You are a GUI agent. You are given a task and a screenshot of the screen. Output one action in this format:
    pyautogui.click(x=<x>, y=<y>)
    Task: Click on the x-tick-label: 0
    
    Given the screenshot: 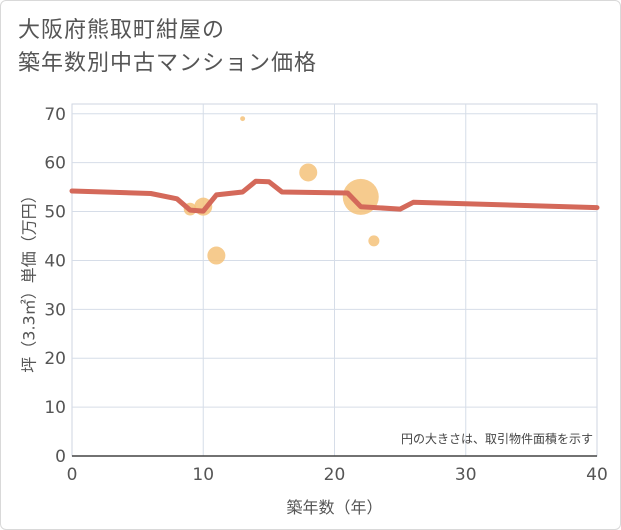 What is the action you would take?
    pyautogui.click(x=72, y=475)
    